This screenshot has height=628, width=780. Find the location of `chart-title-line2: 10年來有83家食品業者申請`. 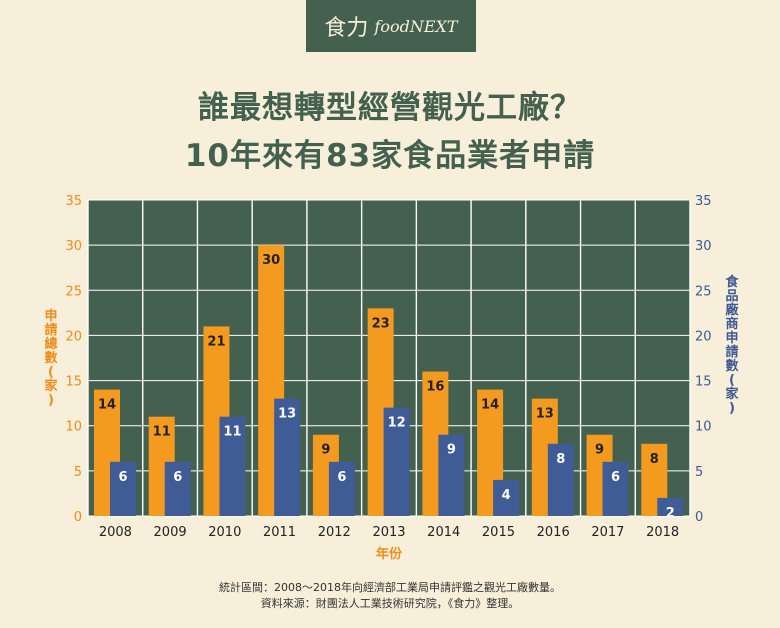

chart-title-line2: 10年來有83家食品業者申請 is located at coordinates (390, 156).